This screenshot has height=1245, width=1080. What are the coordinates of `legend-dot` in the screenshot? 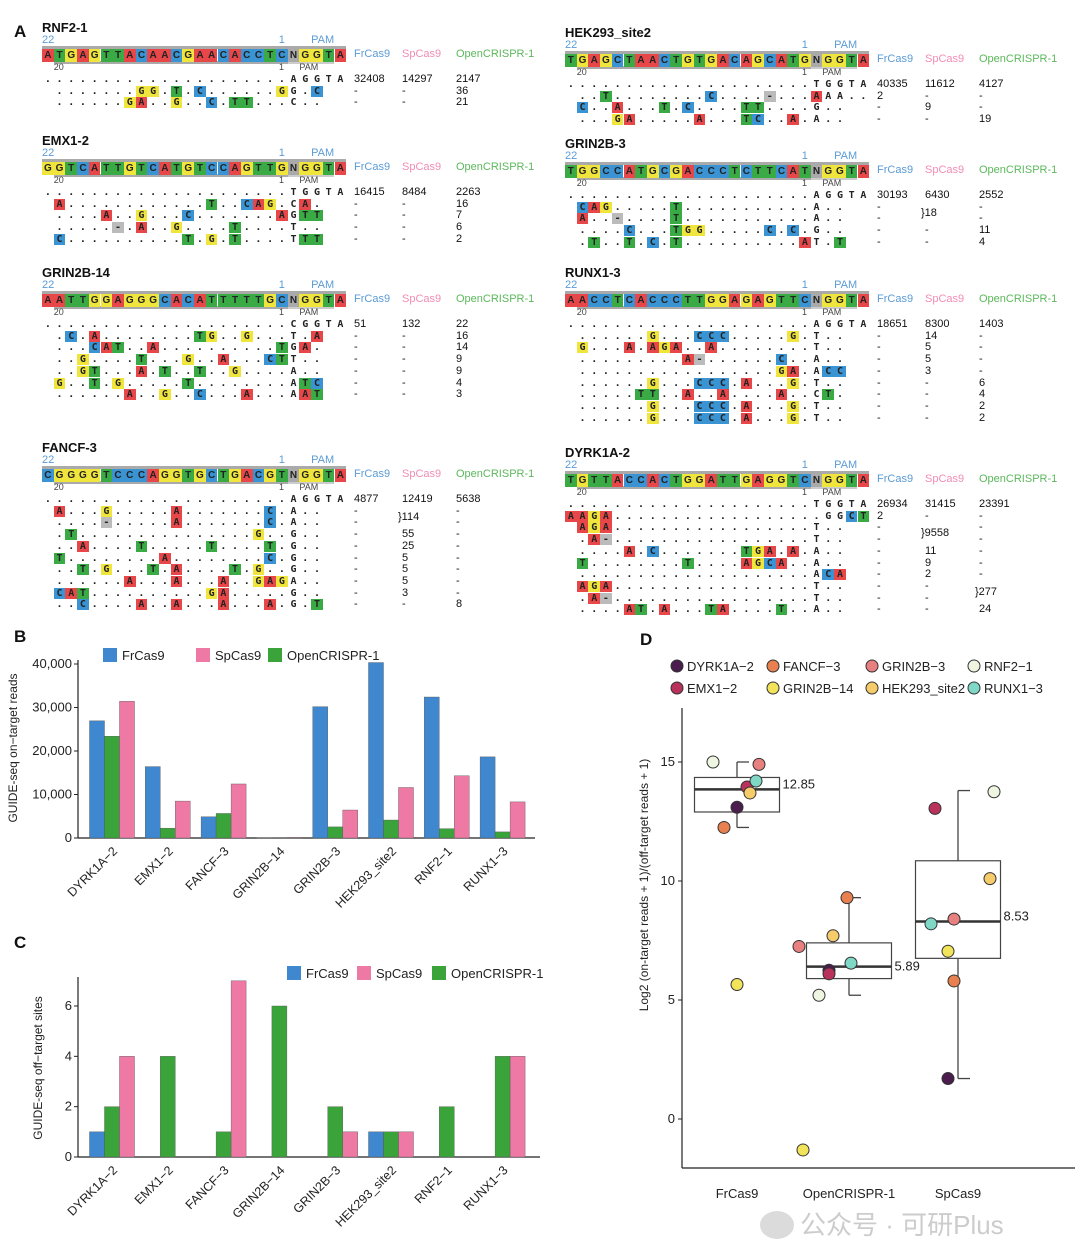 It's located at (974, 666).